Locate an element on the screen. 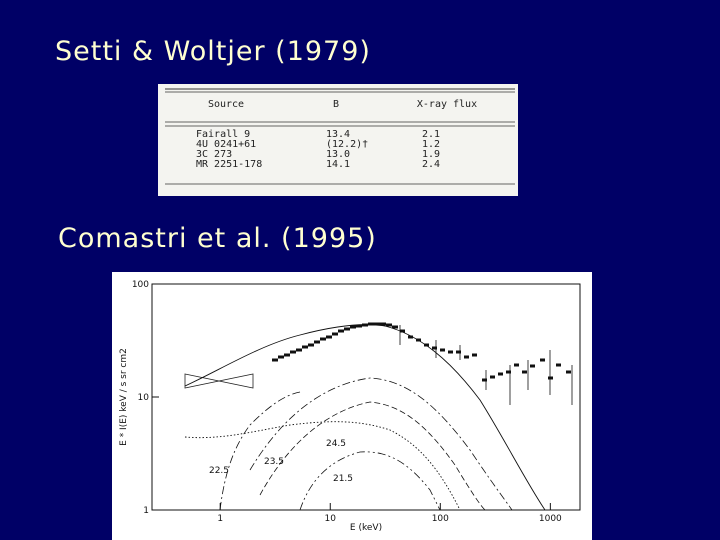 The image size is (720, 540). bowtie is located at coordinates (219, 381).